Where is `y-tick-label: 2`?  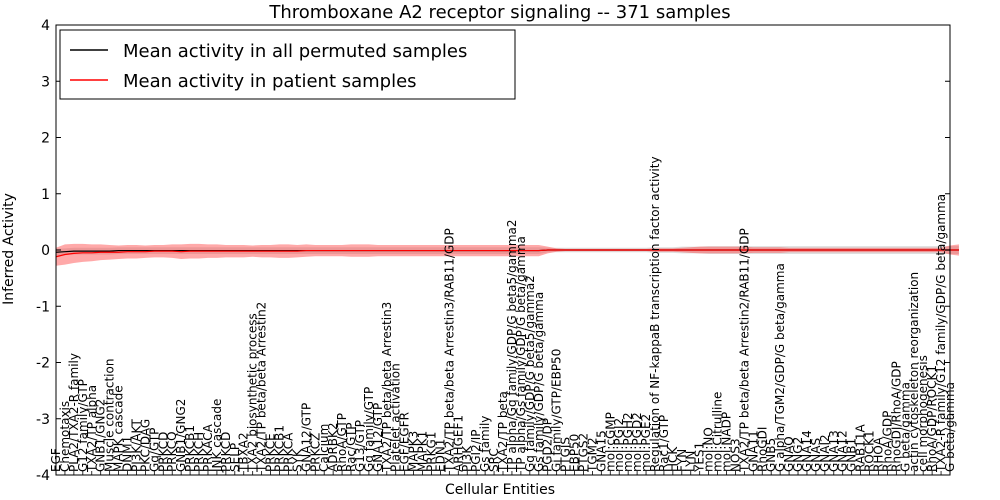
y-tick-label: 2 is located at coordinates (45, 139).